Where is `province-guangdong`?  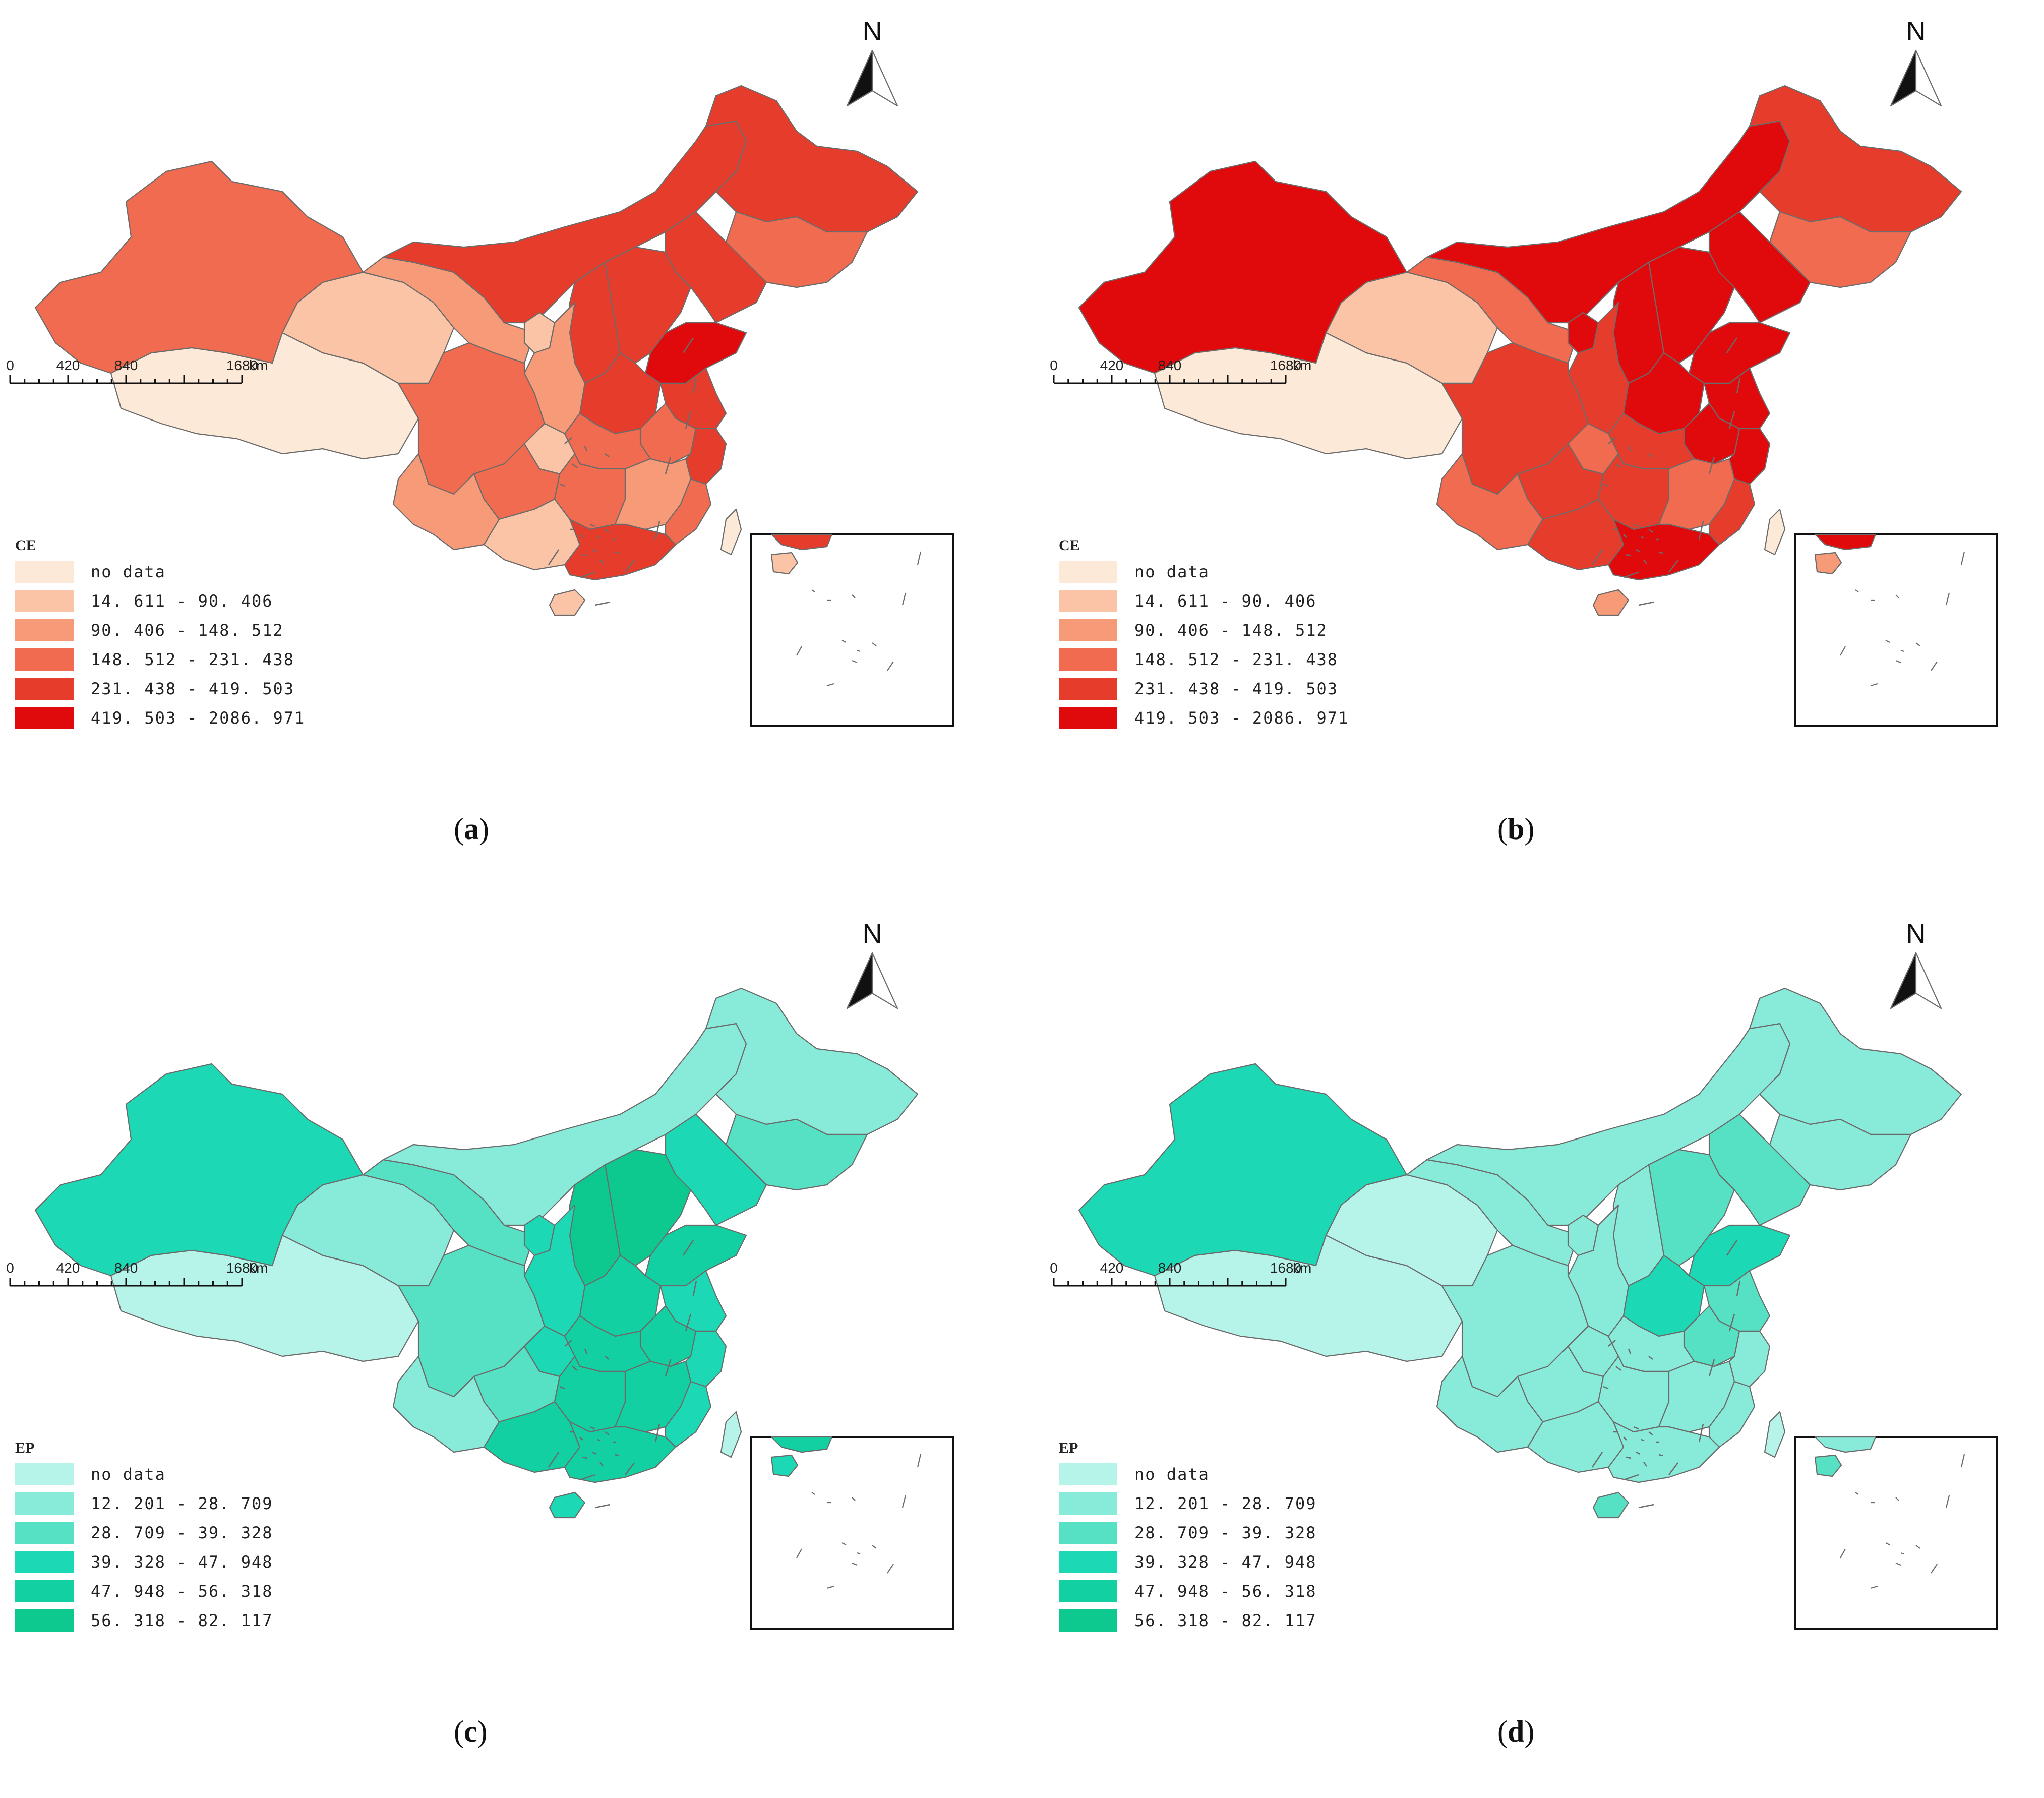 province-guangdong is located at coordinates (1664, 549).